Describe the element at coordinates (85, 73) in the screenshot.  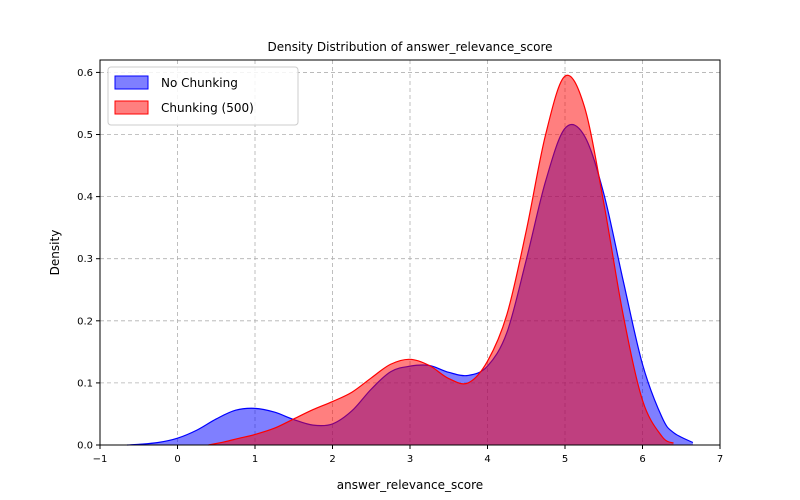
I see `y-tick-label: 0.6` at that location.